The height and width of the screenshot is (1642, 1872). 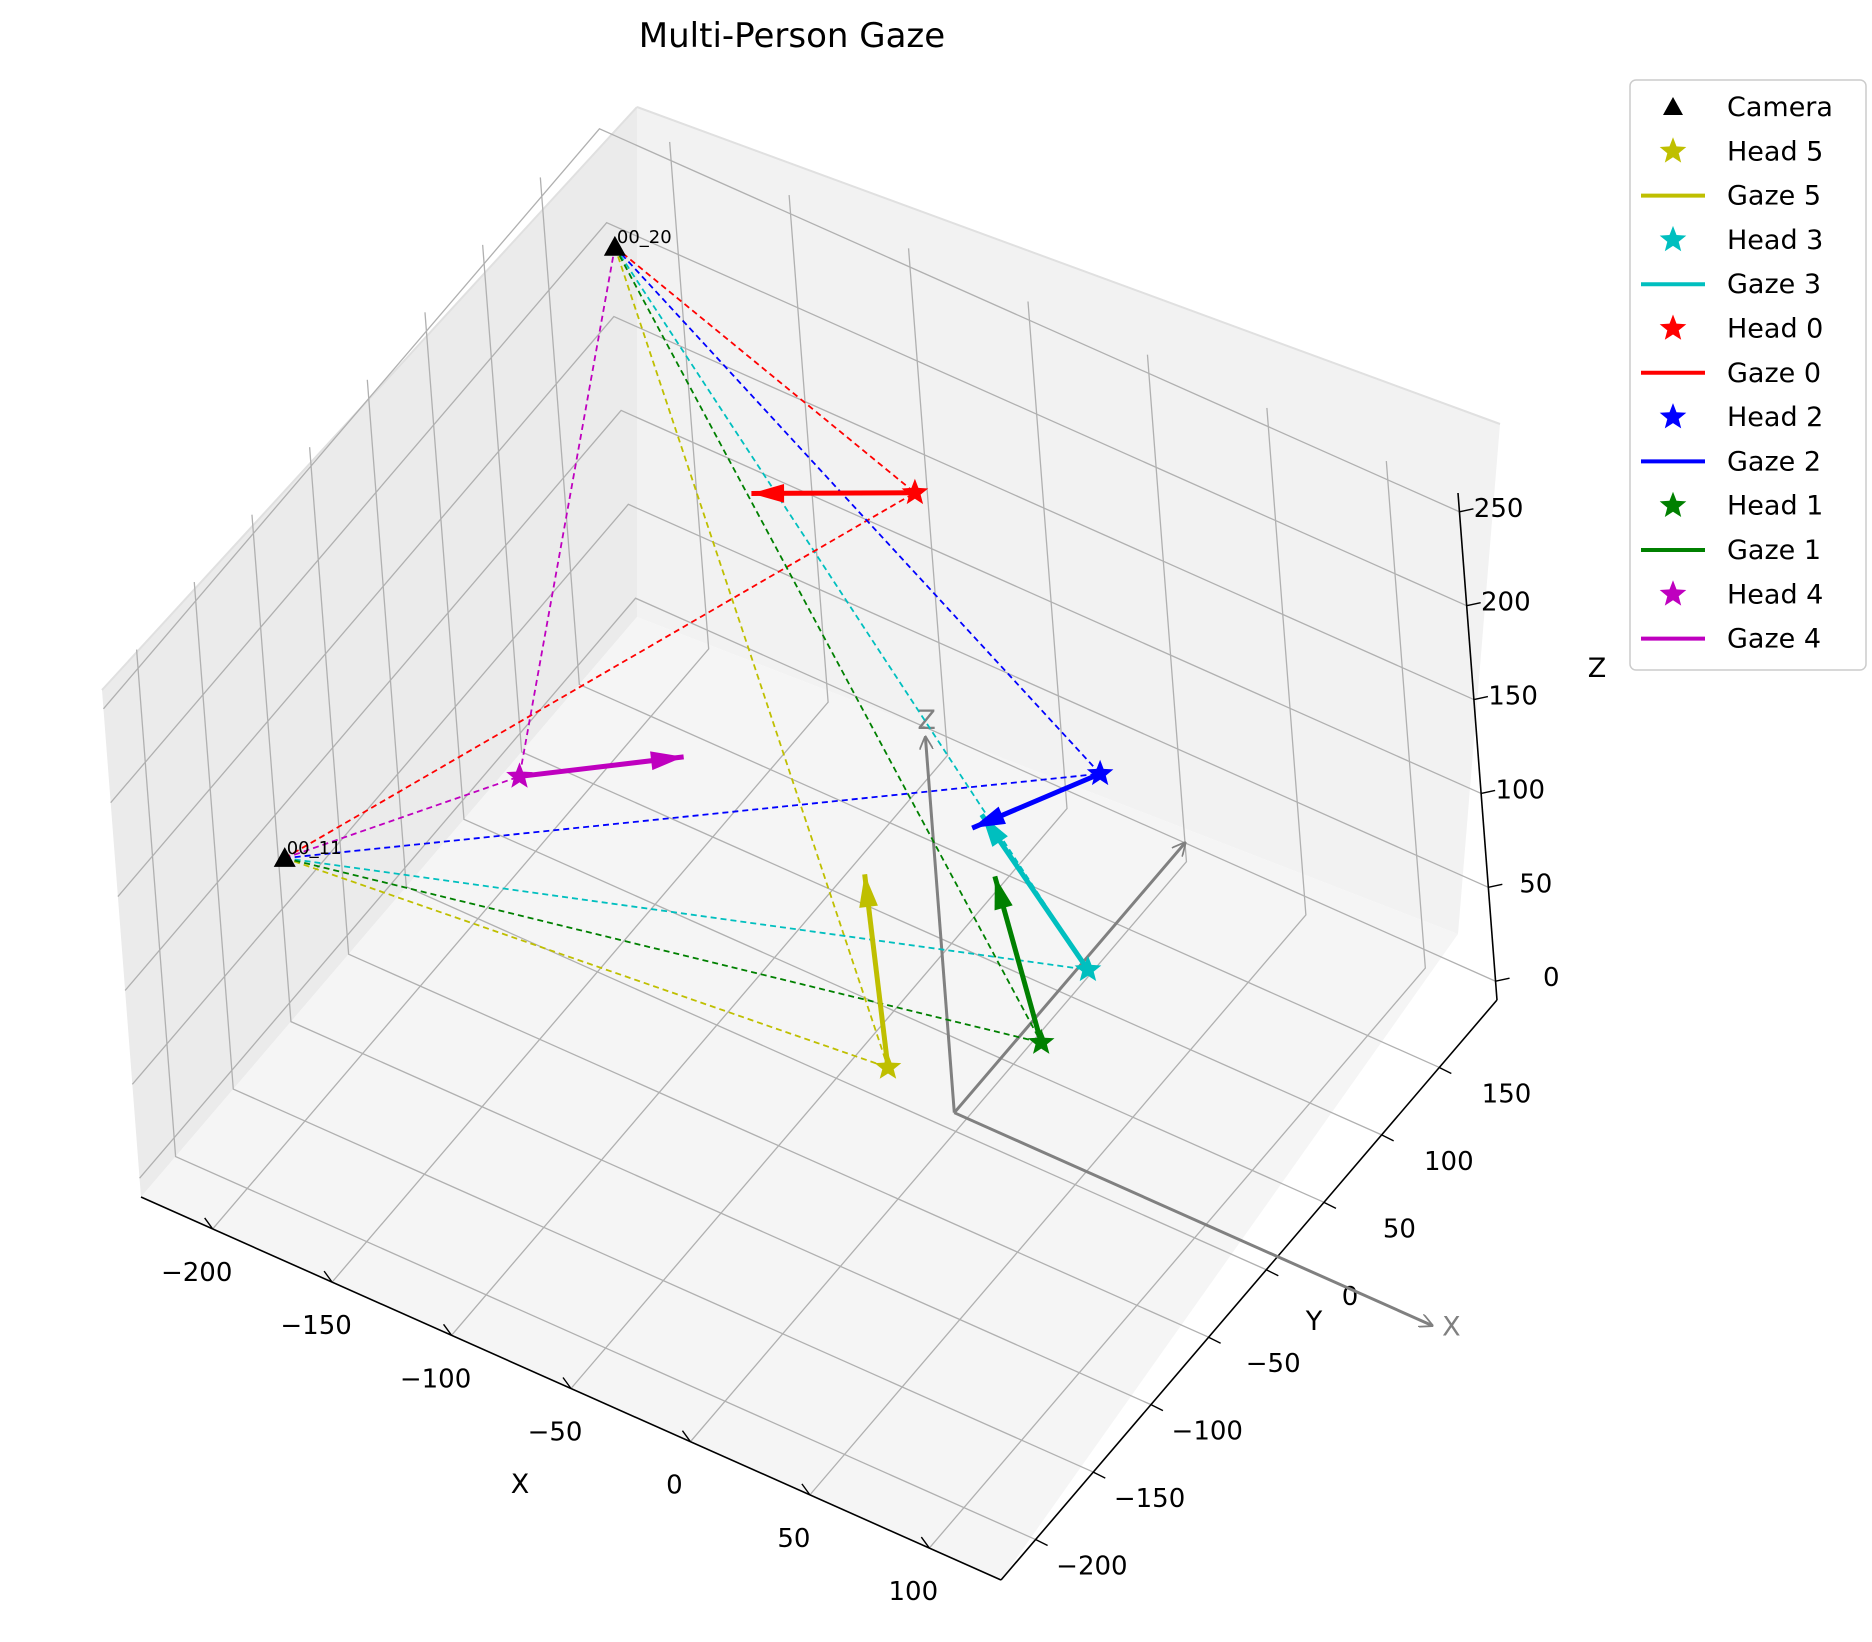 I want to click on y-tick-label: −200, so click(x=1091, y=1567).